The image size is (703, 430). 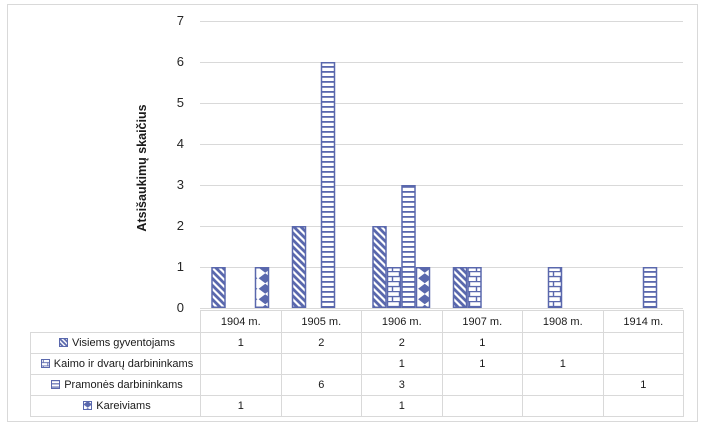 I want to click on table-value-cell: 3, so click(x=402, y=385).